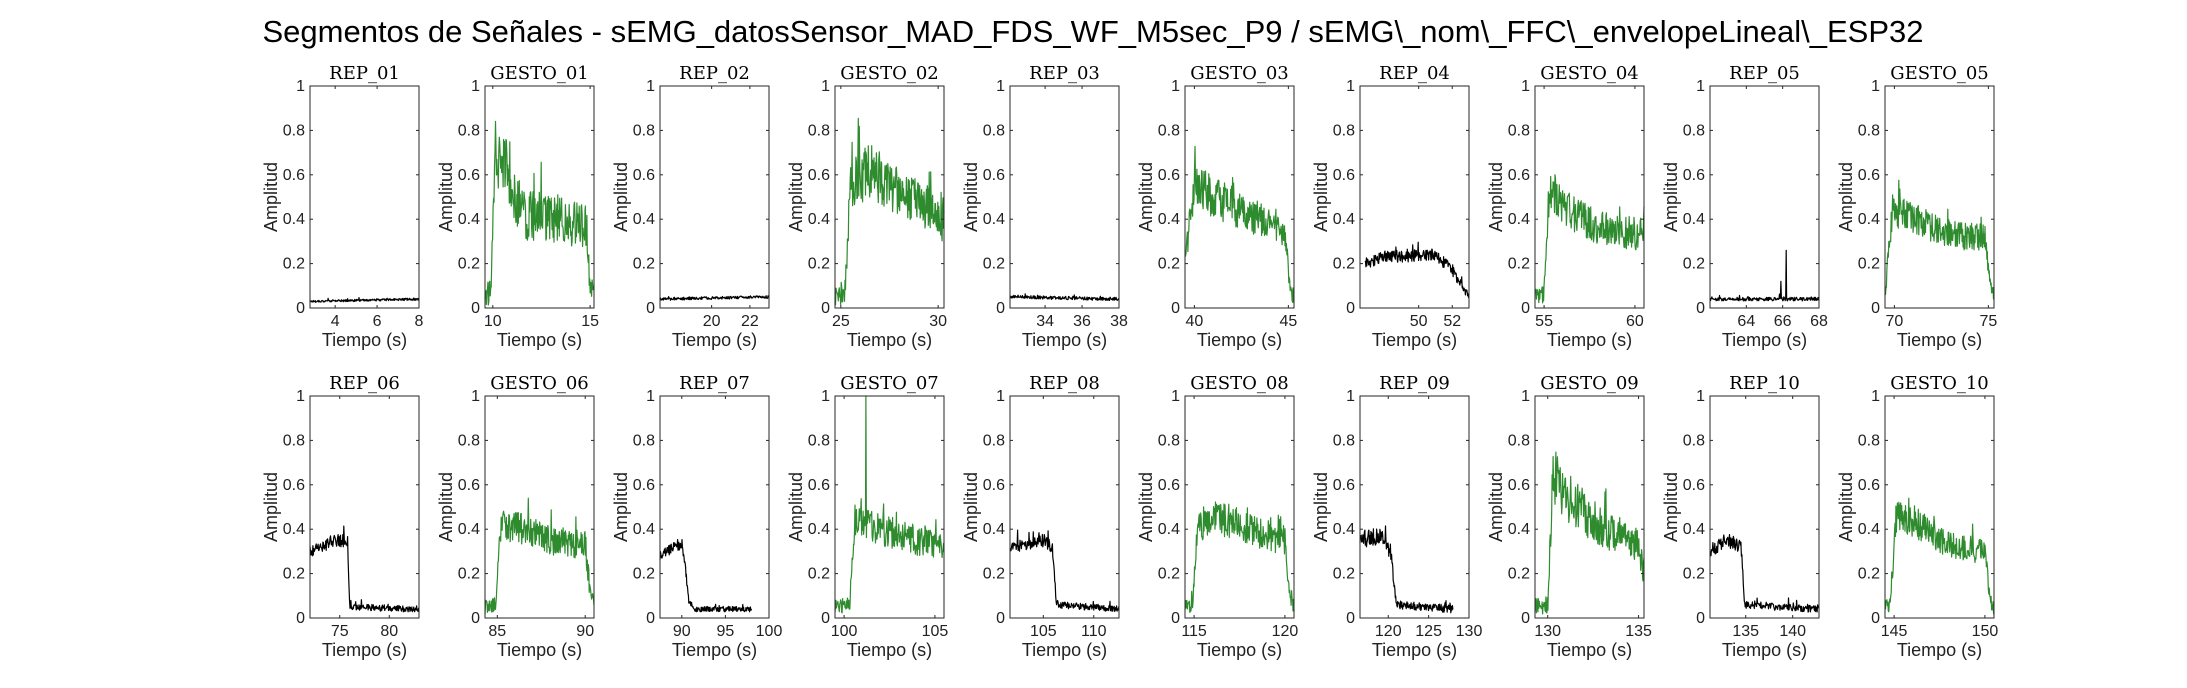  What do you see at coordinates (539, 383) in the screenshot?
I see `panel-title: GESTO_06` at bounding box center [539, 383].